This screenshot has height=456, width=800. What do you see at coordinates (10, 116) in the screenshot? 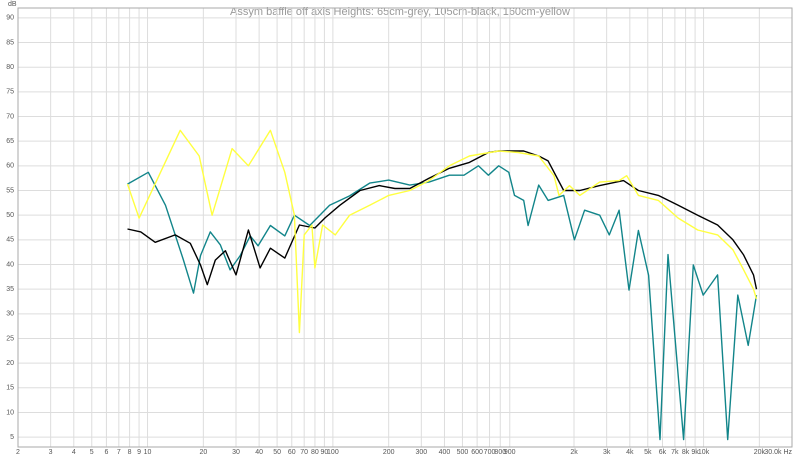
I see `y-tick-label: 70` at bounding box center [10, 116].